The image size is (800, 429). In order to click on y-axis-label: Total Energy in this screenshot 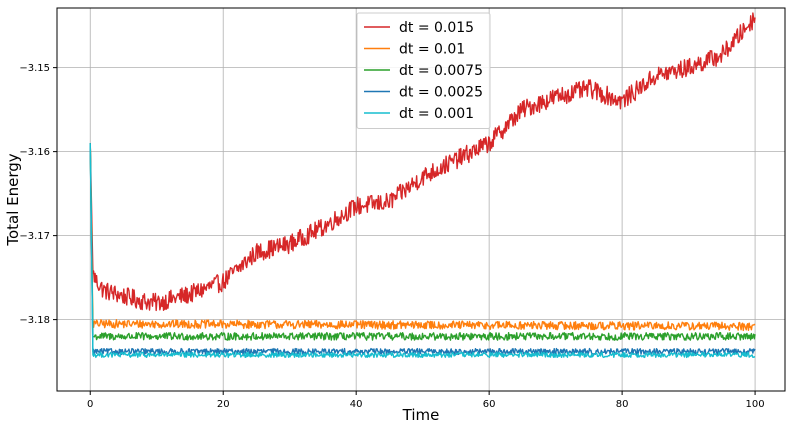, I will do `click(13, 199)`.